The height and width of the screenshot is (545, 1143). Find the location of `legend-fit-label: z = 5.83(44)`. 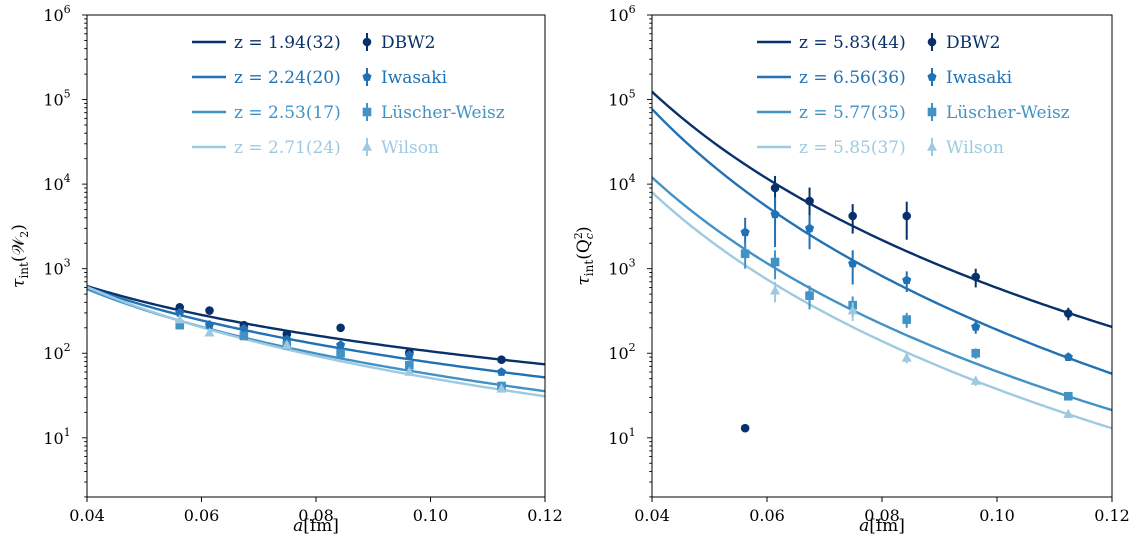

legend-fit-label: z = 5.83(44) is located at coordinates (852, 43).